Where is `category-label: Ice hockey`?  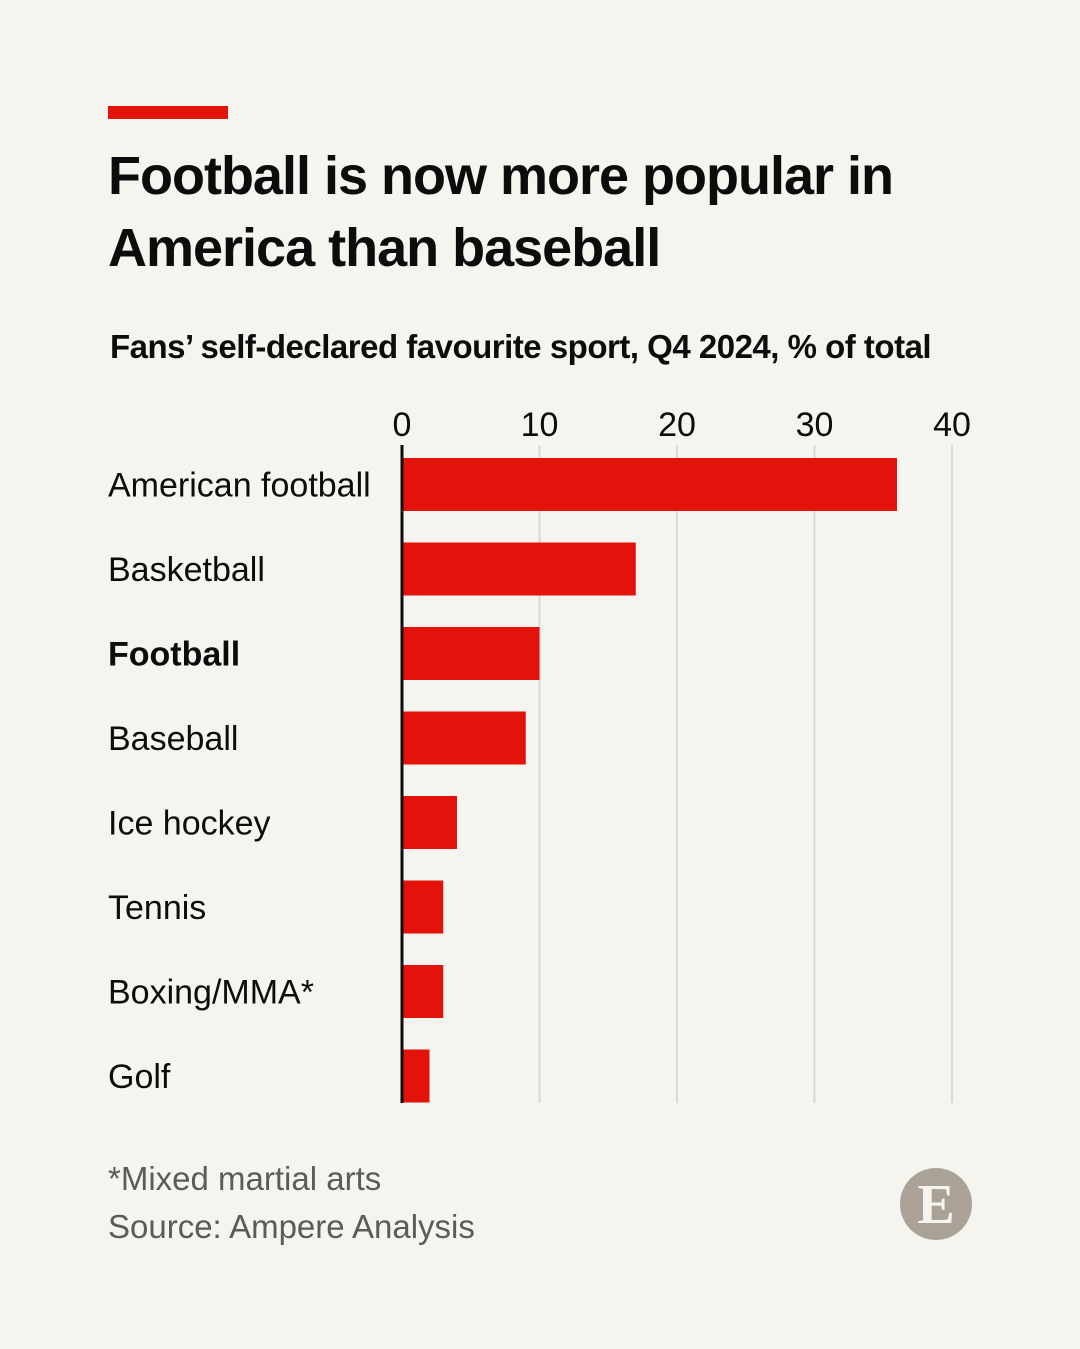 category-label: Ice hockey is located at coordinates (189, 824).